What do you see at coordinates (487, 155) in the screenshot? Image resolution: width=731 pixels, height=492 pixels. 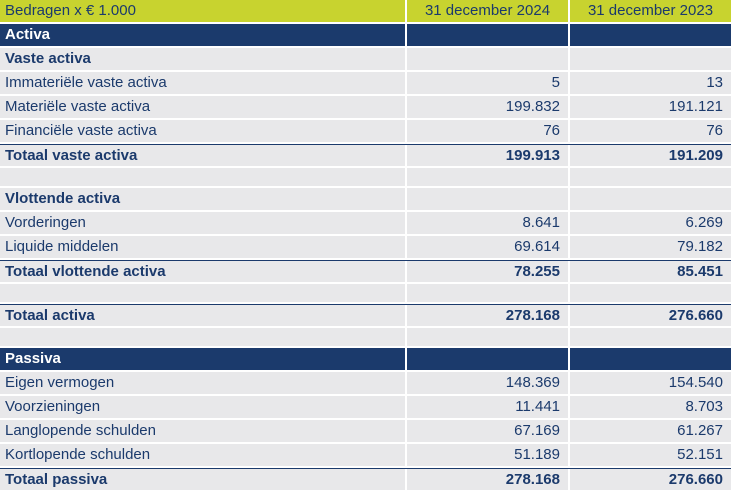 I see `value-2024: 199.913` at bounding box center [487, 155].